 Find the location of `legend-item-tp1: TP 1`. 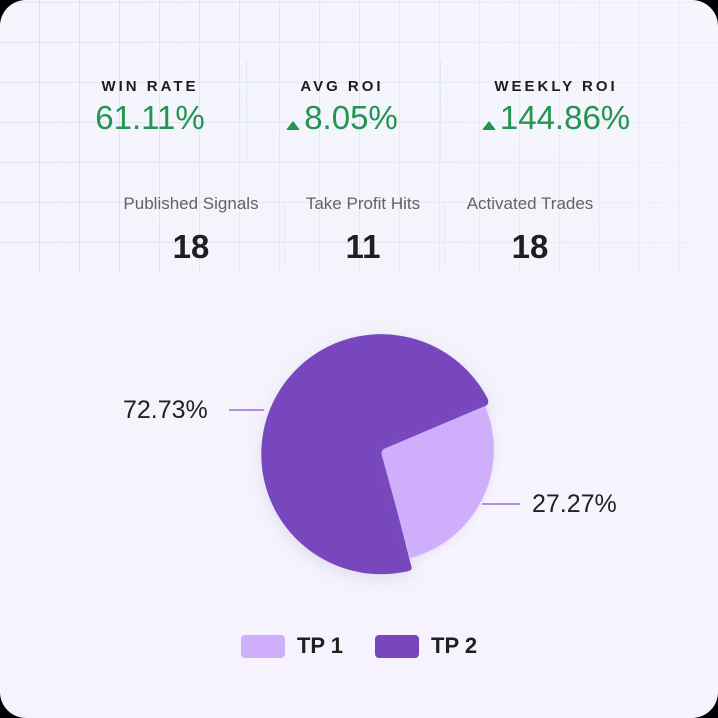

legend-item-tp1: TP 1 is located at coordinates (291, 646).